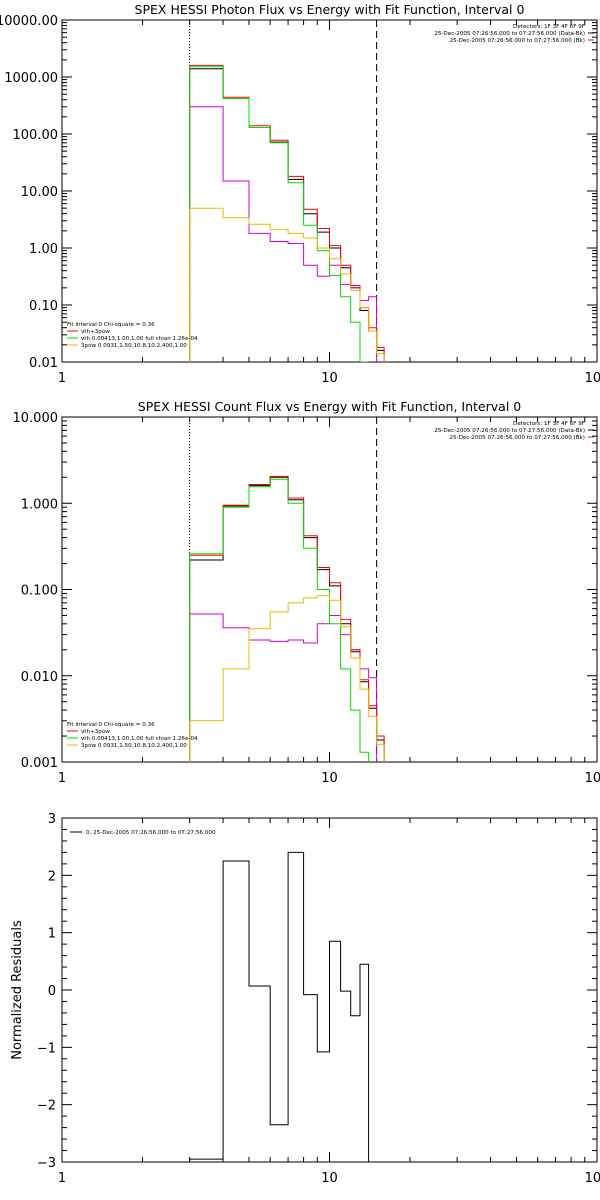  I want to click on y-tick-label: −3, so click(46, 1163).